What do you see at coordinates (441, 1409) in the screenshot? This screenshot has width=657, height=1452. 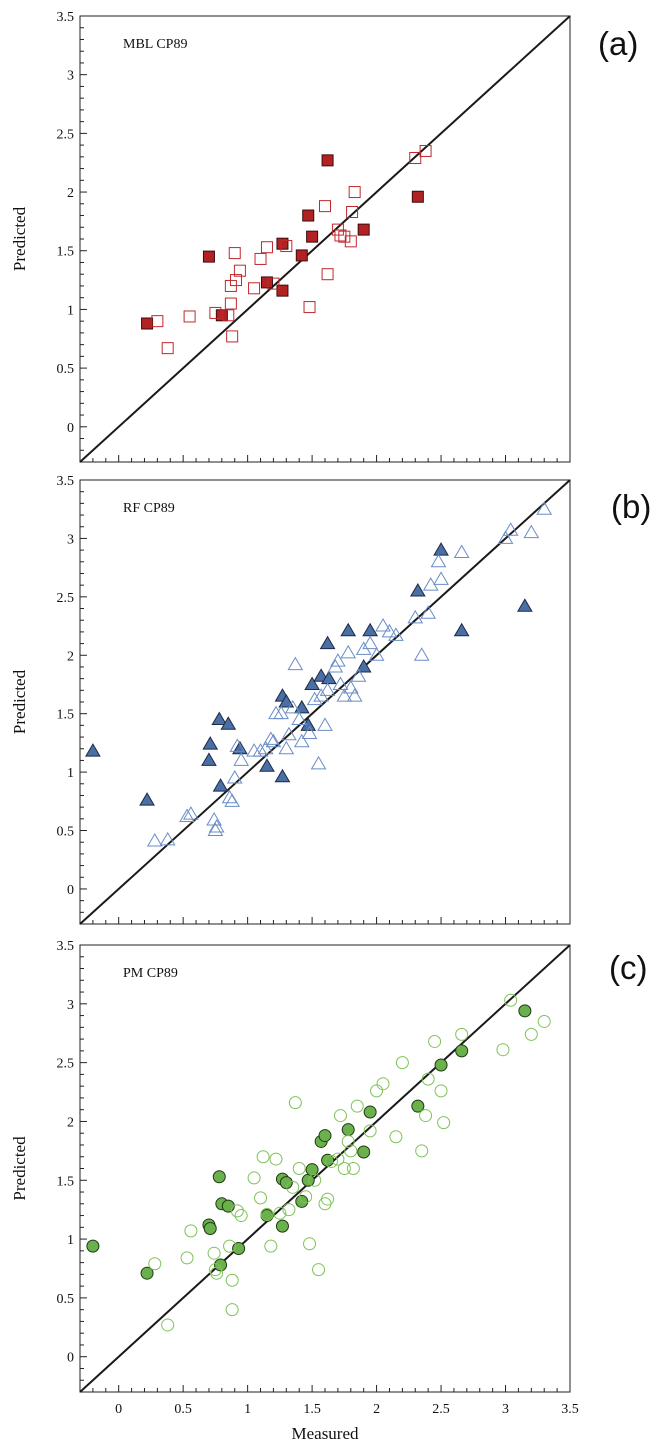 I see `x-tick-label: 2.5` at bounding box center [441, 1409].